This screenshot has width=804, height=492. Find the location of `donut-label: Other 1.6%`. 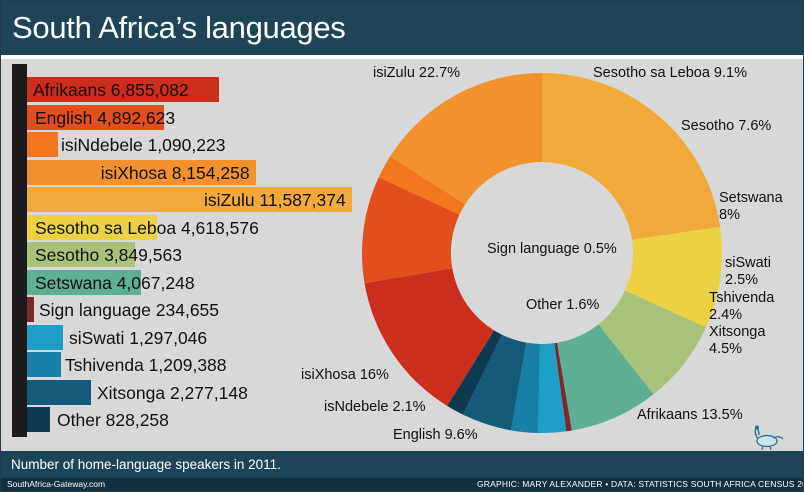

donut-label: Other 1.6% is located at coordinates (563, 305).